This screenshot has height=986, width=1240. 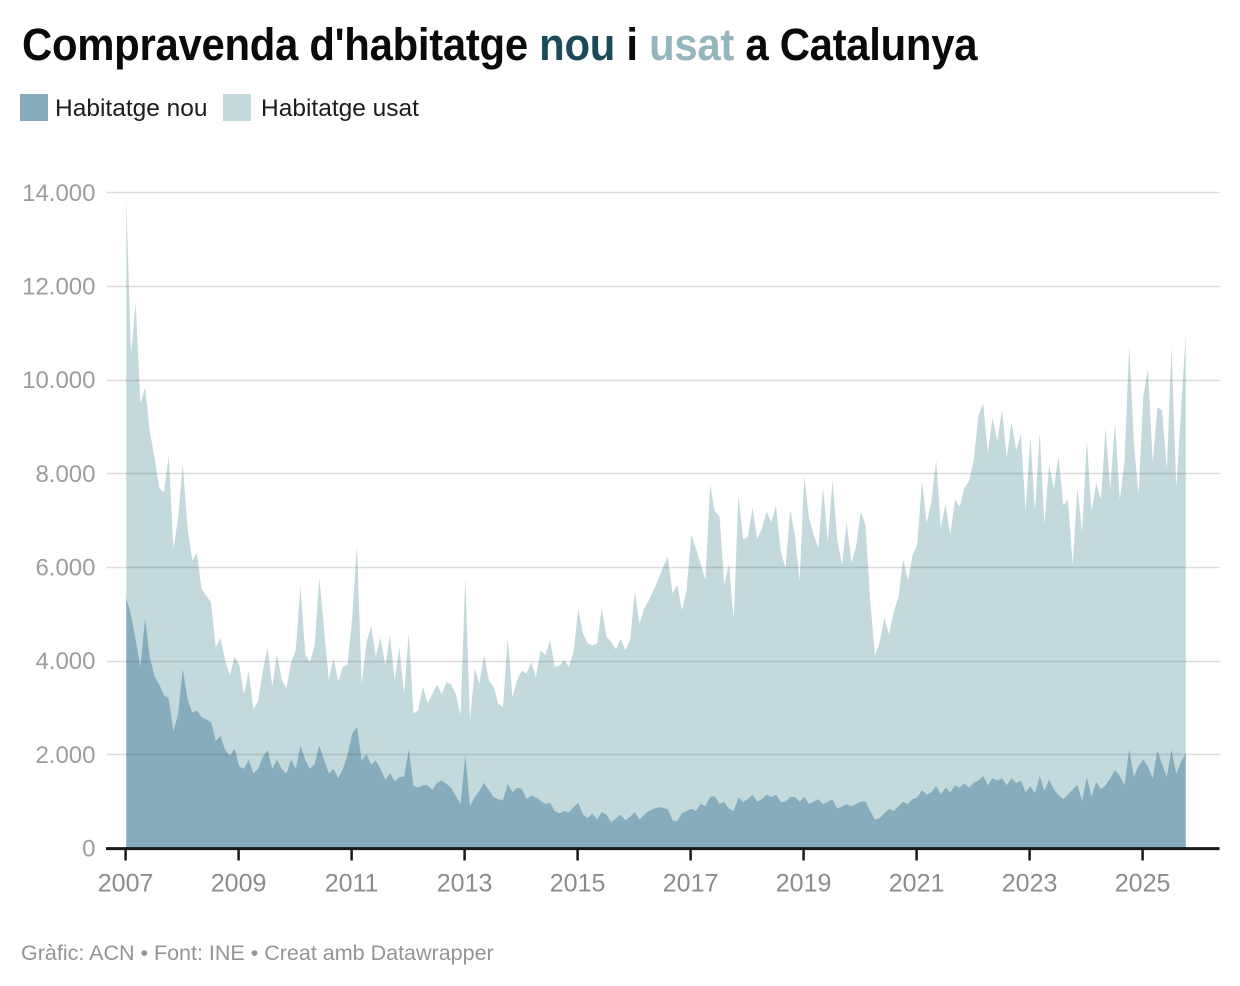 What do you see at coordinates (917, 884) in the screenshot?
I see `svg-text: 2021` at bounding box center [917, 884].